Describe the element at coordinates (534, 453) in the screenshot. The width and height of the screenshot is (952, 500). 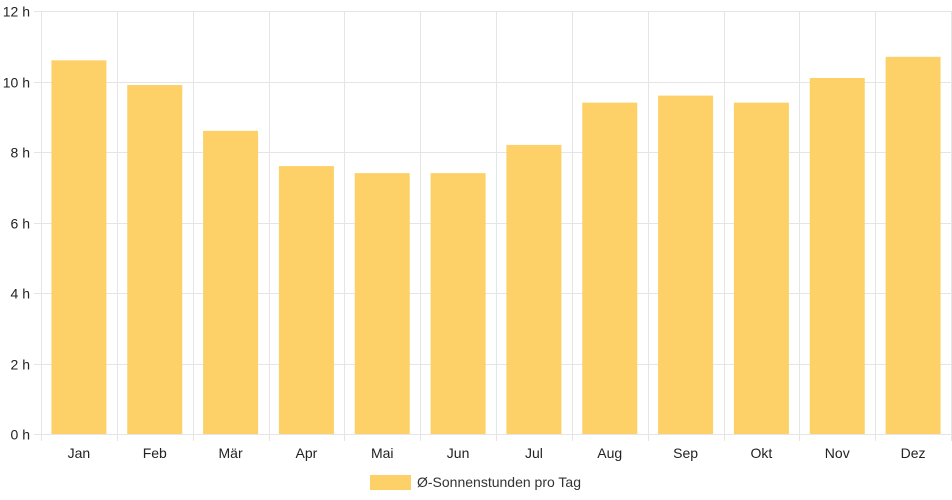
I see `x-tick-label: Jul` at that location.